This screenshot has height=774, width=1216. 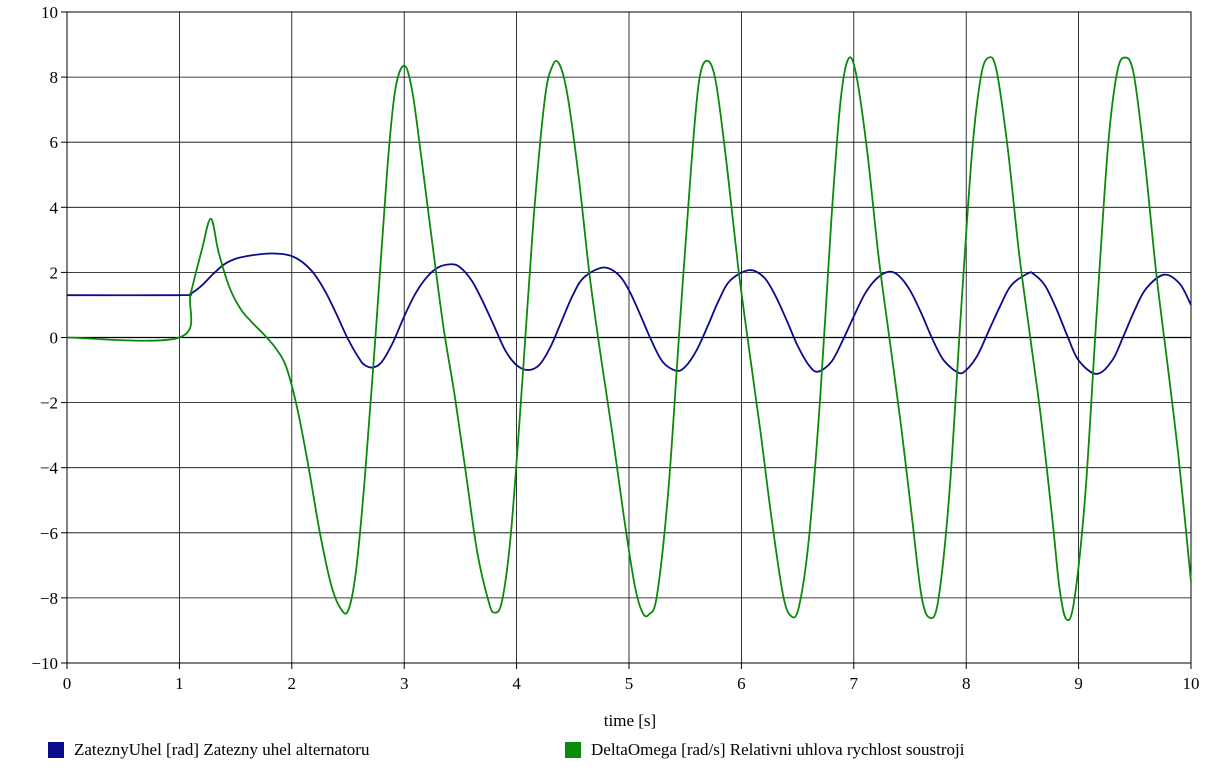 I want to click on x-tick-label: 10, so click(x=1191, y=683).